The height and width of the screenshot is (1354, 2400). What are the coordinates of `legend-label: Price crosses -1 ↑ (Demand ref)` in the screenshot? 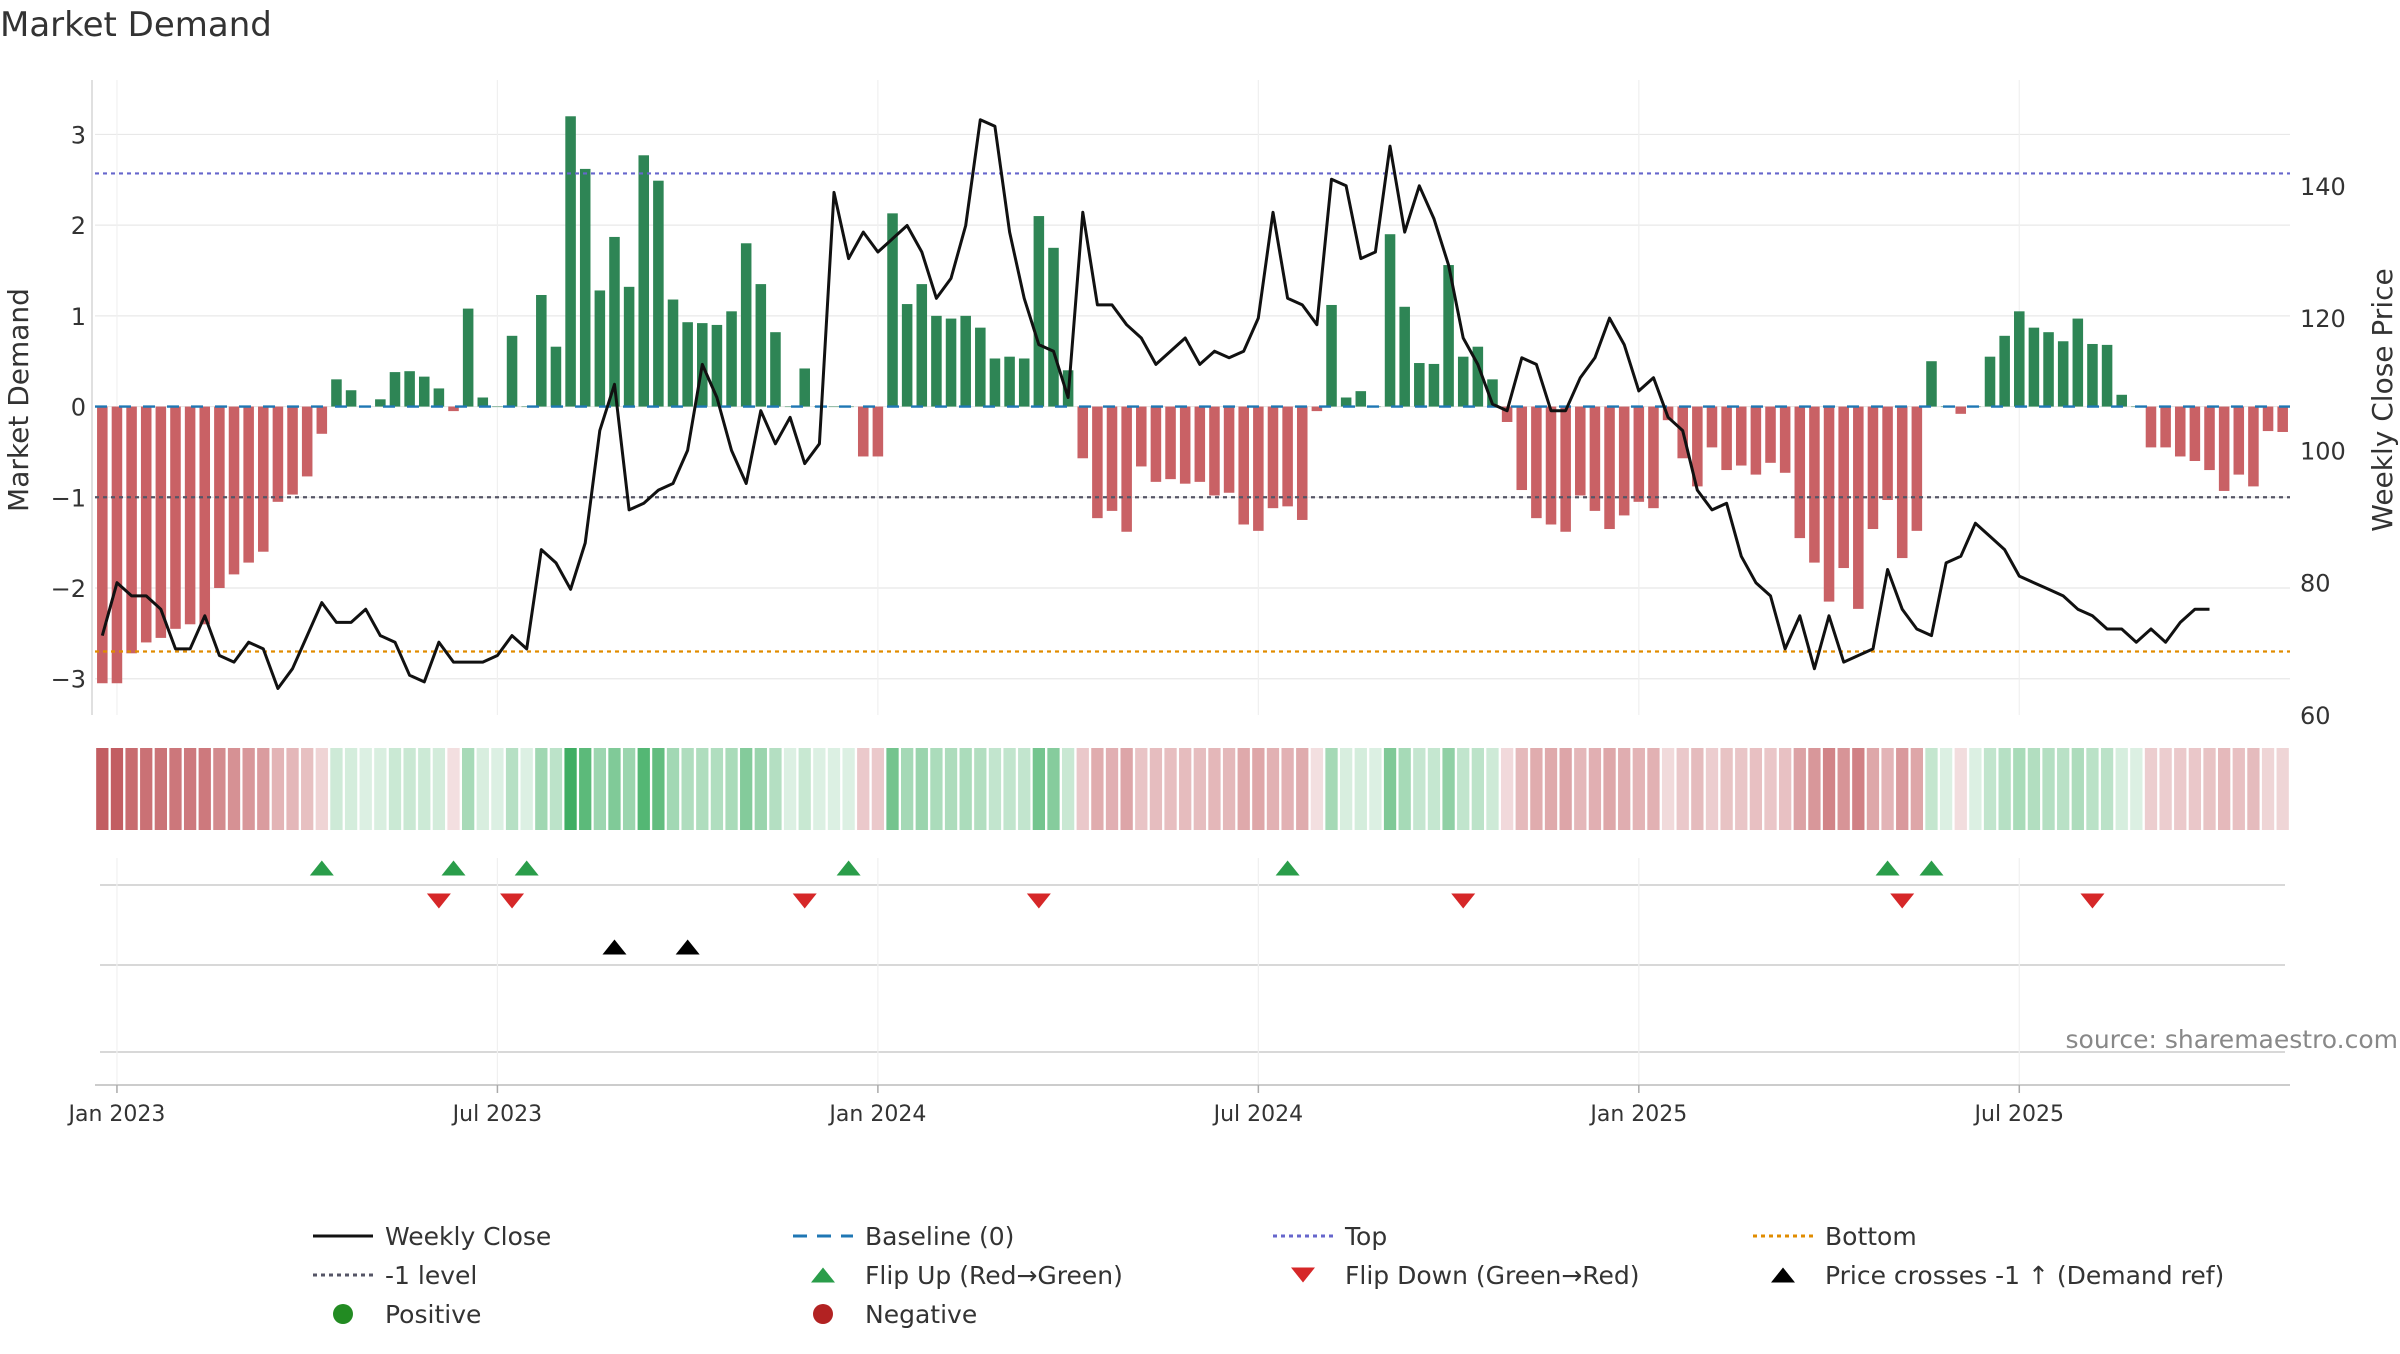 It's located at (2024, 1275).